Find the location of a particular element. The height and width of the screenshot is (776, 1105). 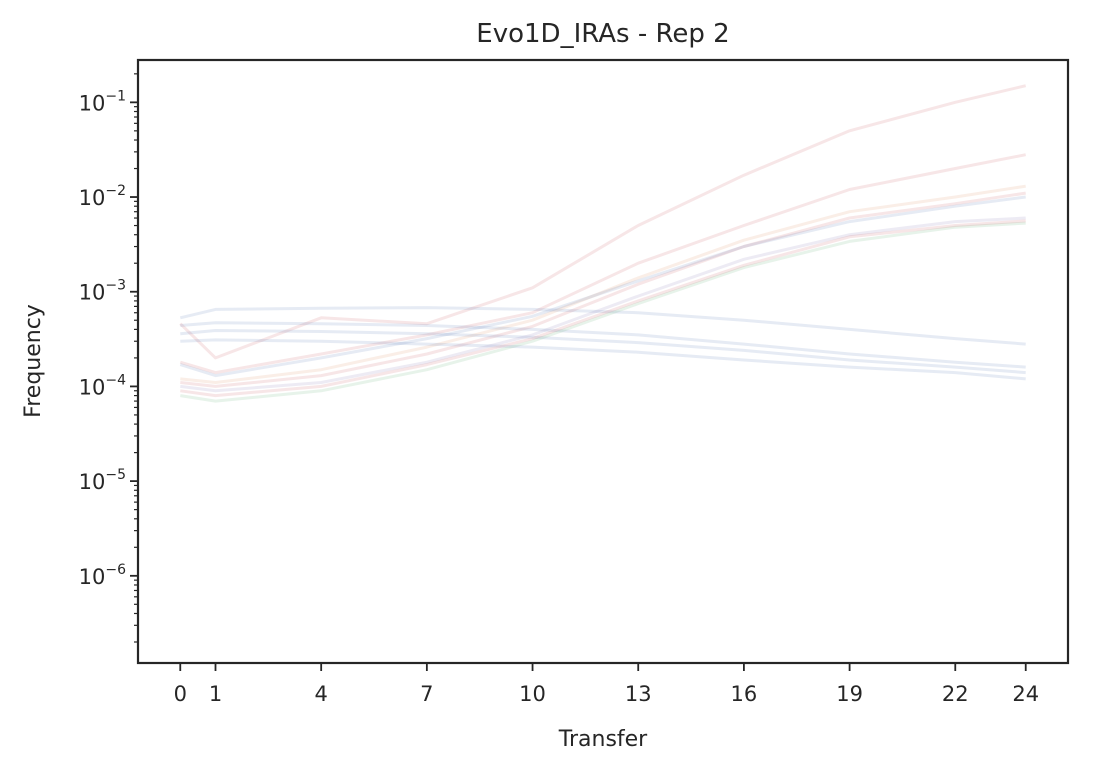

chart-title: Evo1D_IRAs - Rep 2 is located at coordinates (602, 34).